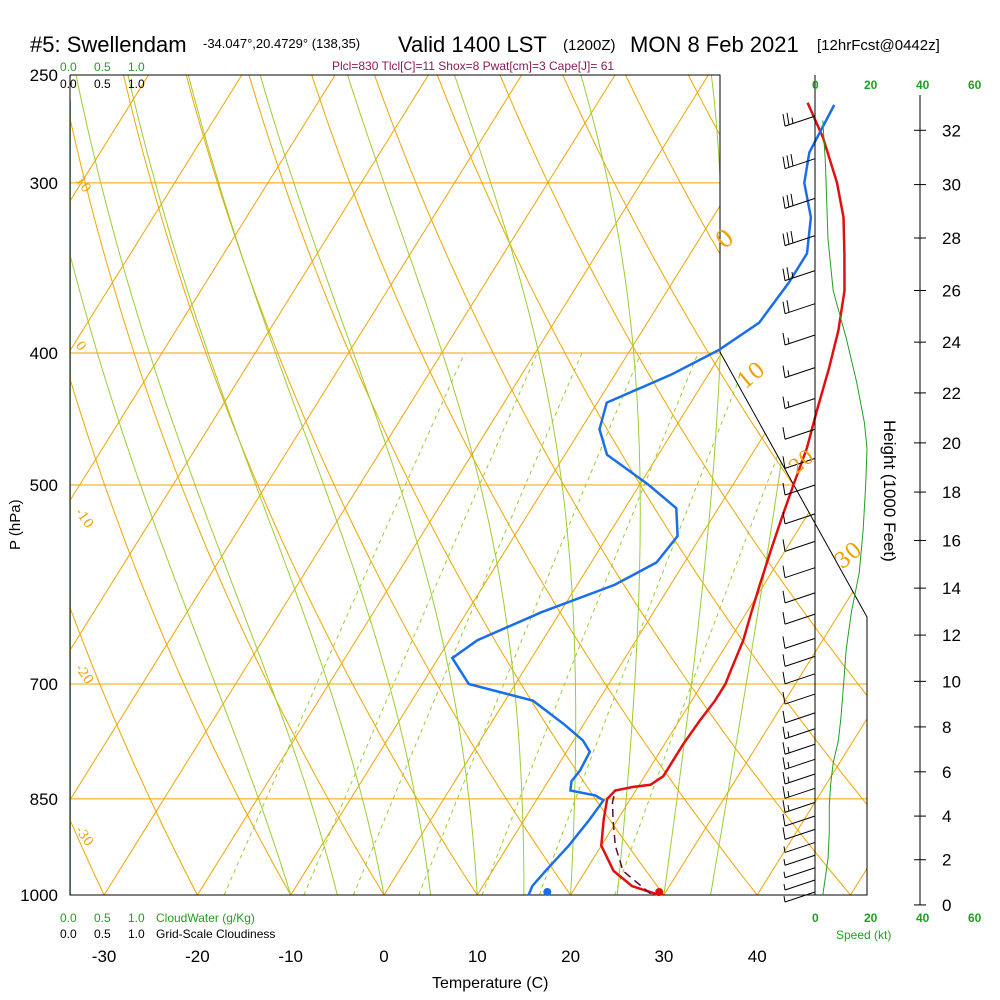  What do you see at coordinates (897, 501) in the screenshot?
I see `speed-ticks: 0 20 40 600 20 40 60` at bounding box center [897, 501].